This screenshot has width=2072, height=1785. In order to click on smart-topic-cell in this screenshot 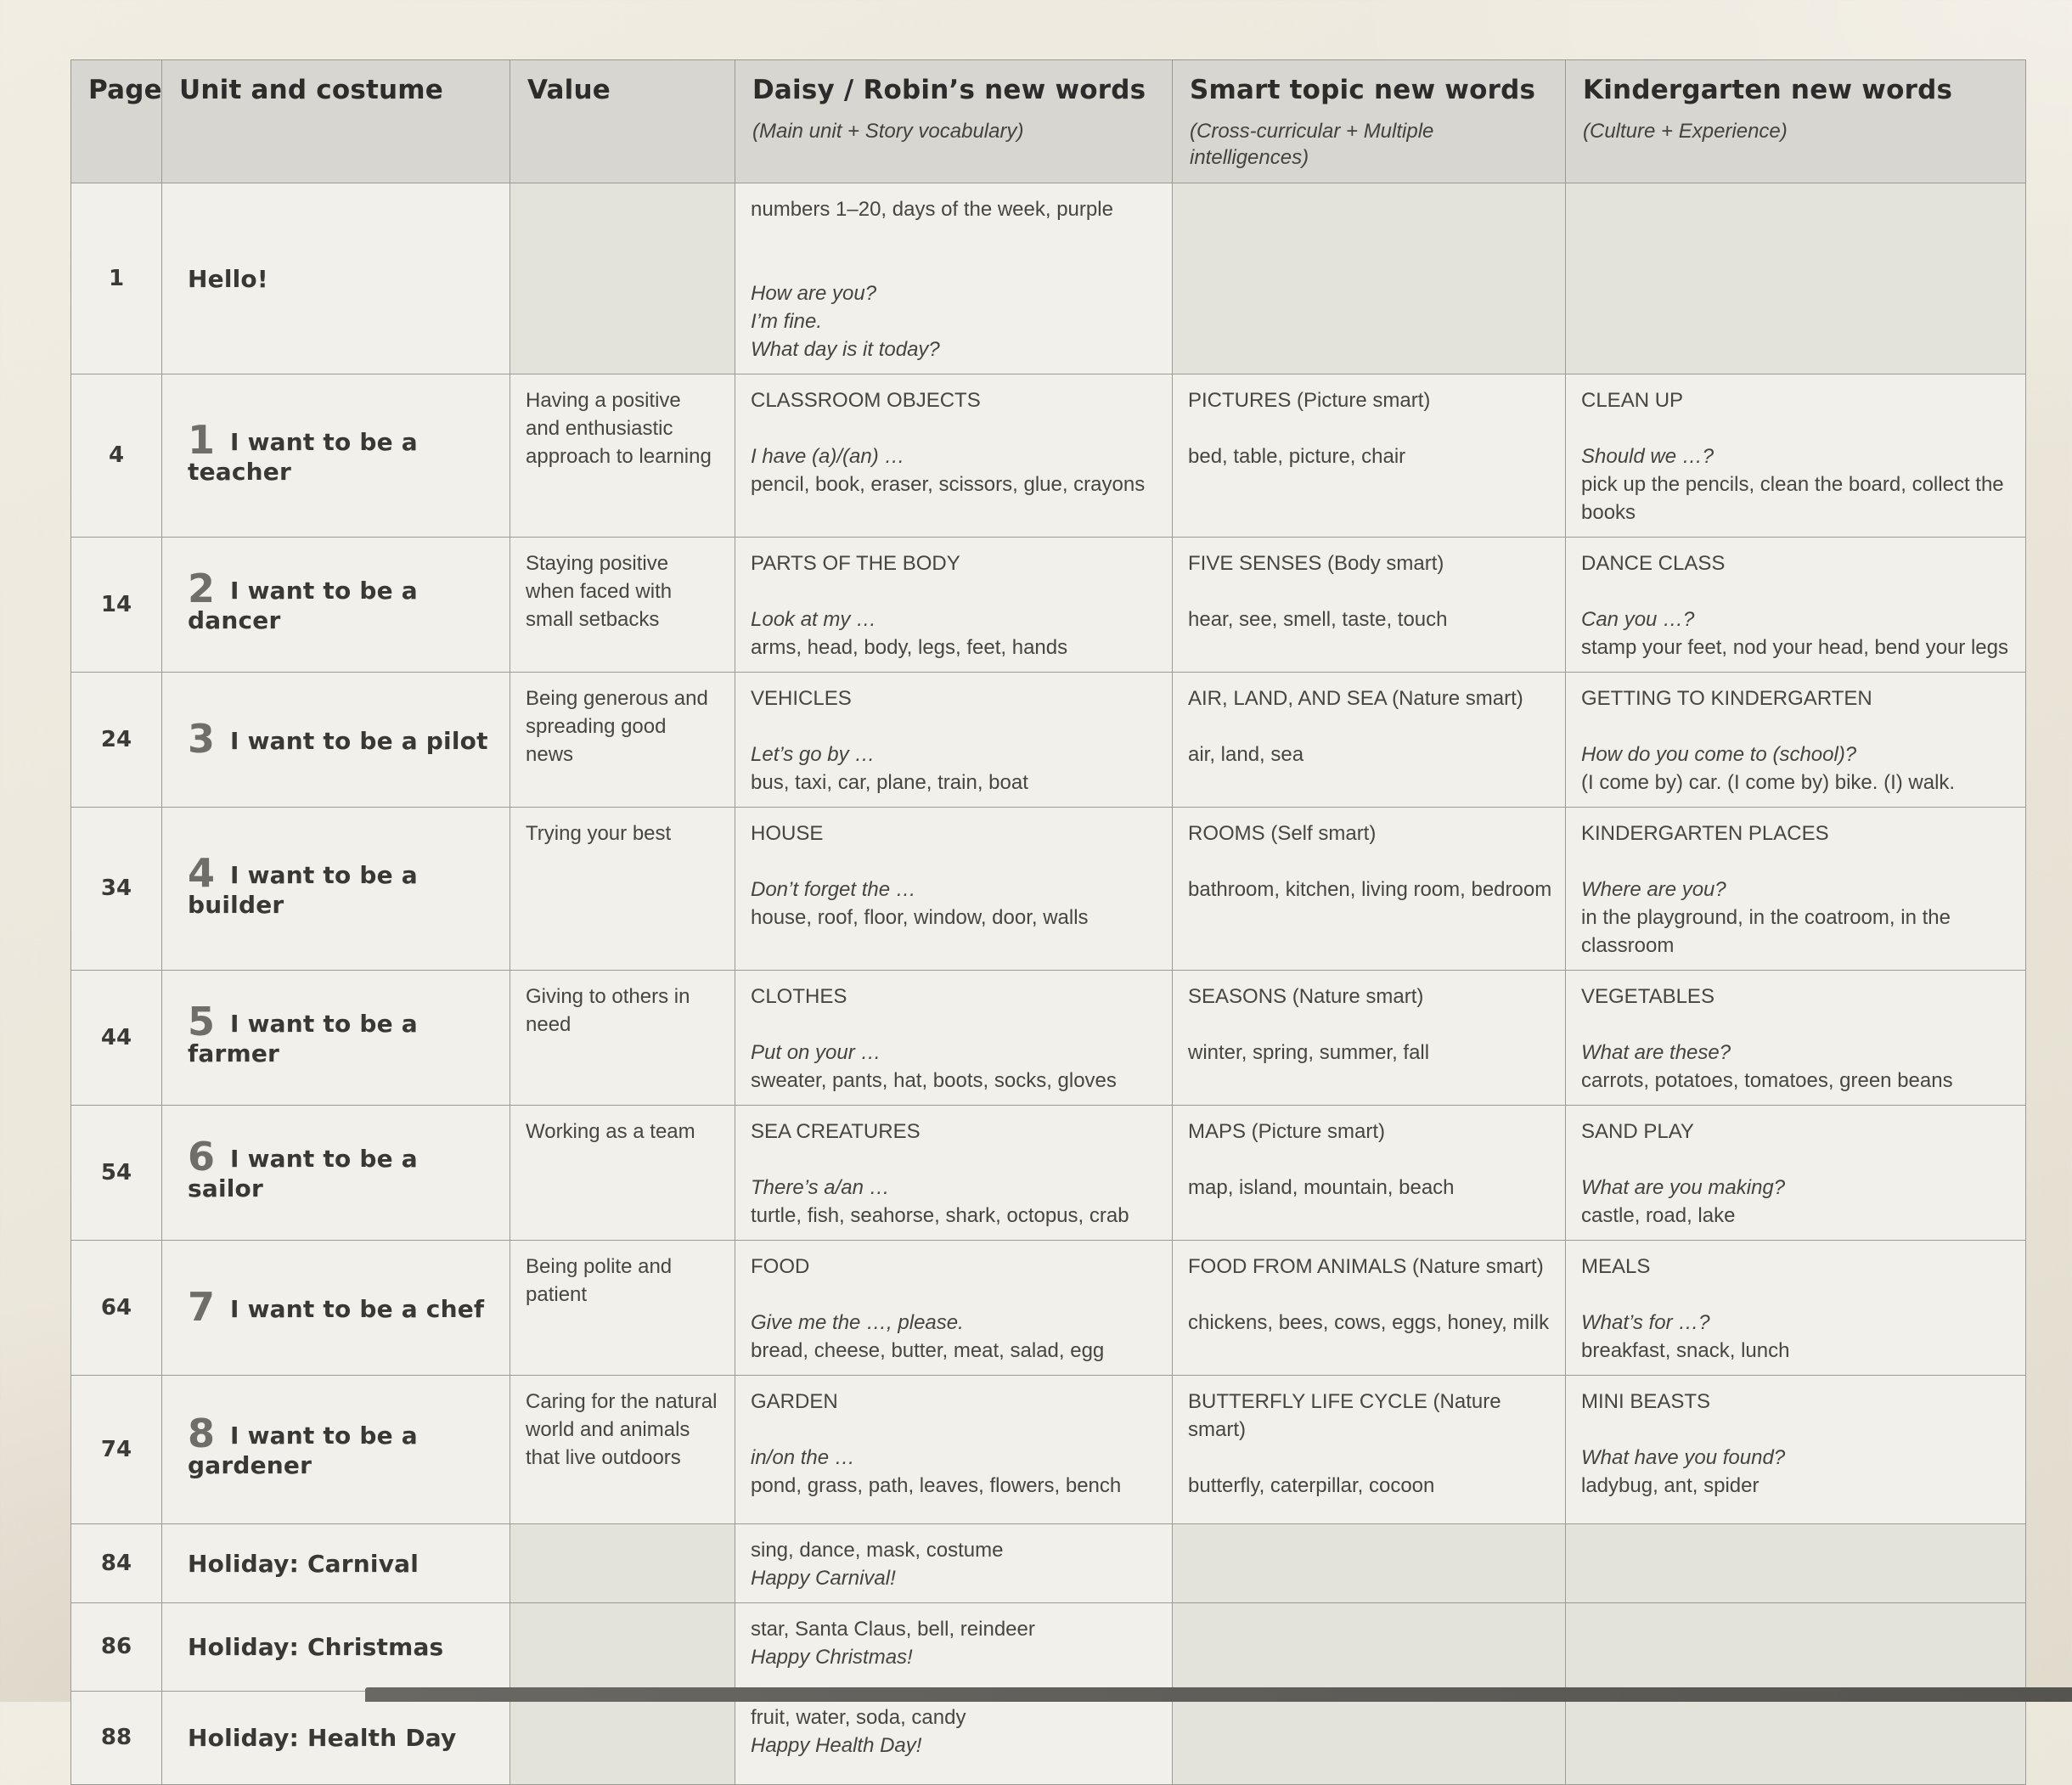, I will do `click(1369, 1738)`.